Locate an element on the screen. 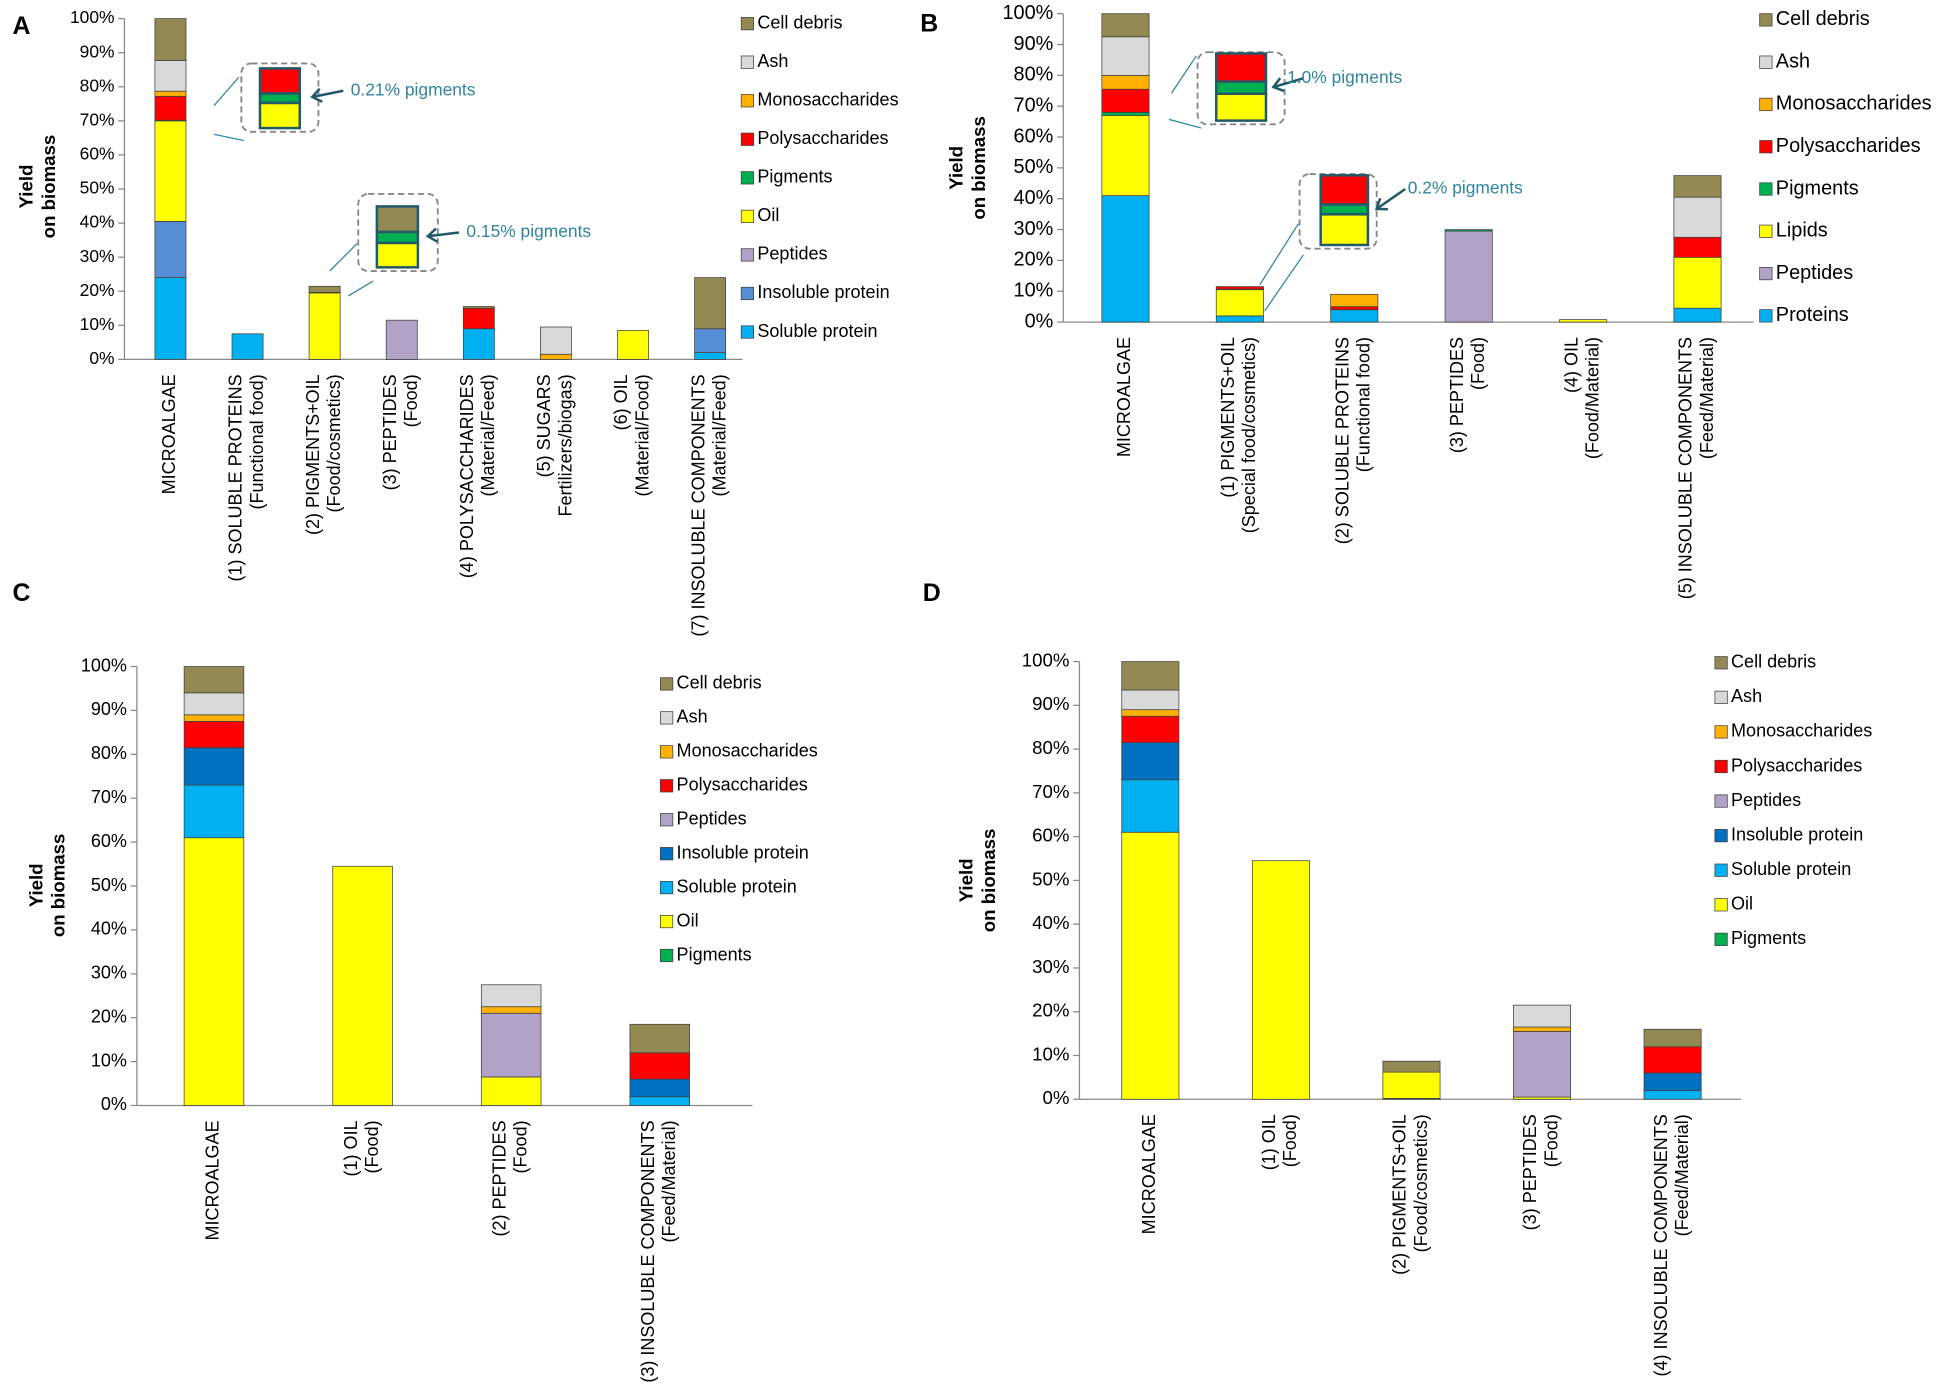 Image resolution: width=1950 pixels, height=1389 pixels. x-tick-label: (Functional food) is located at coordinates (1364, 404).